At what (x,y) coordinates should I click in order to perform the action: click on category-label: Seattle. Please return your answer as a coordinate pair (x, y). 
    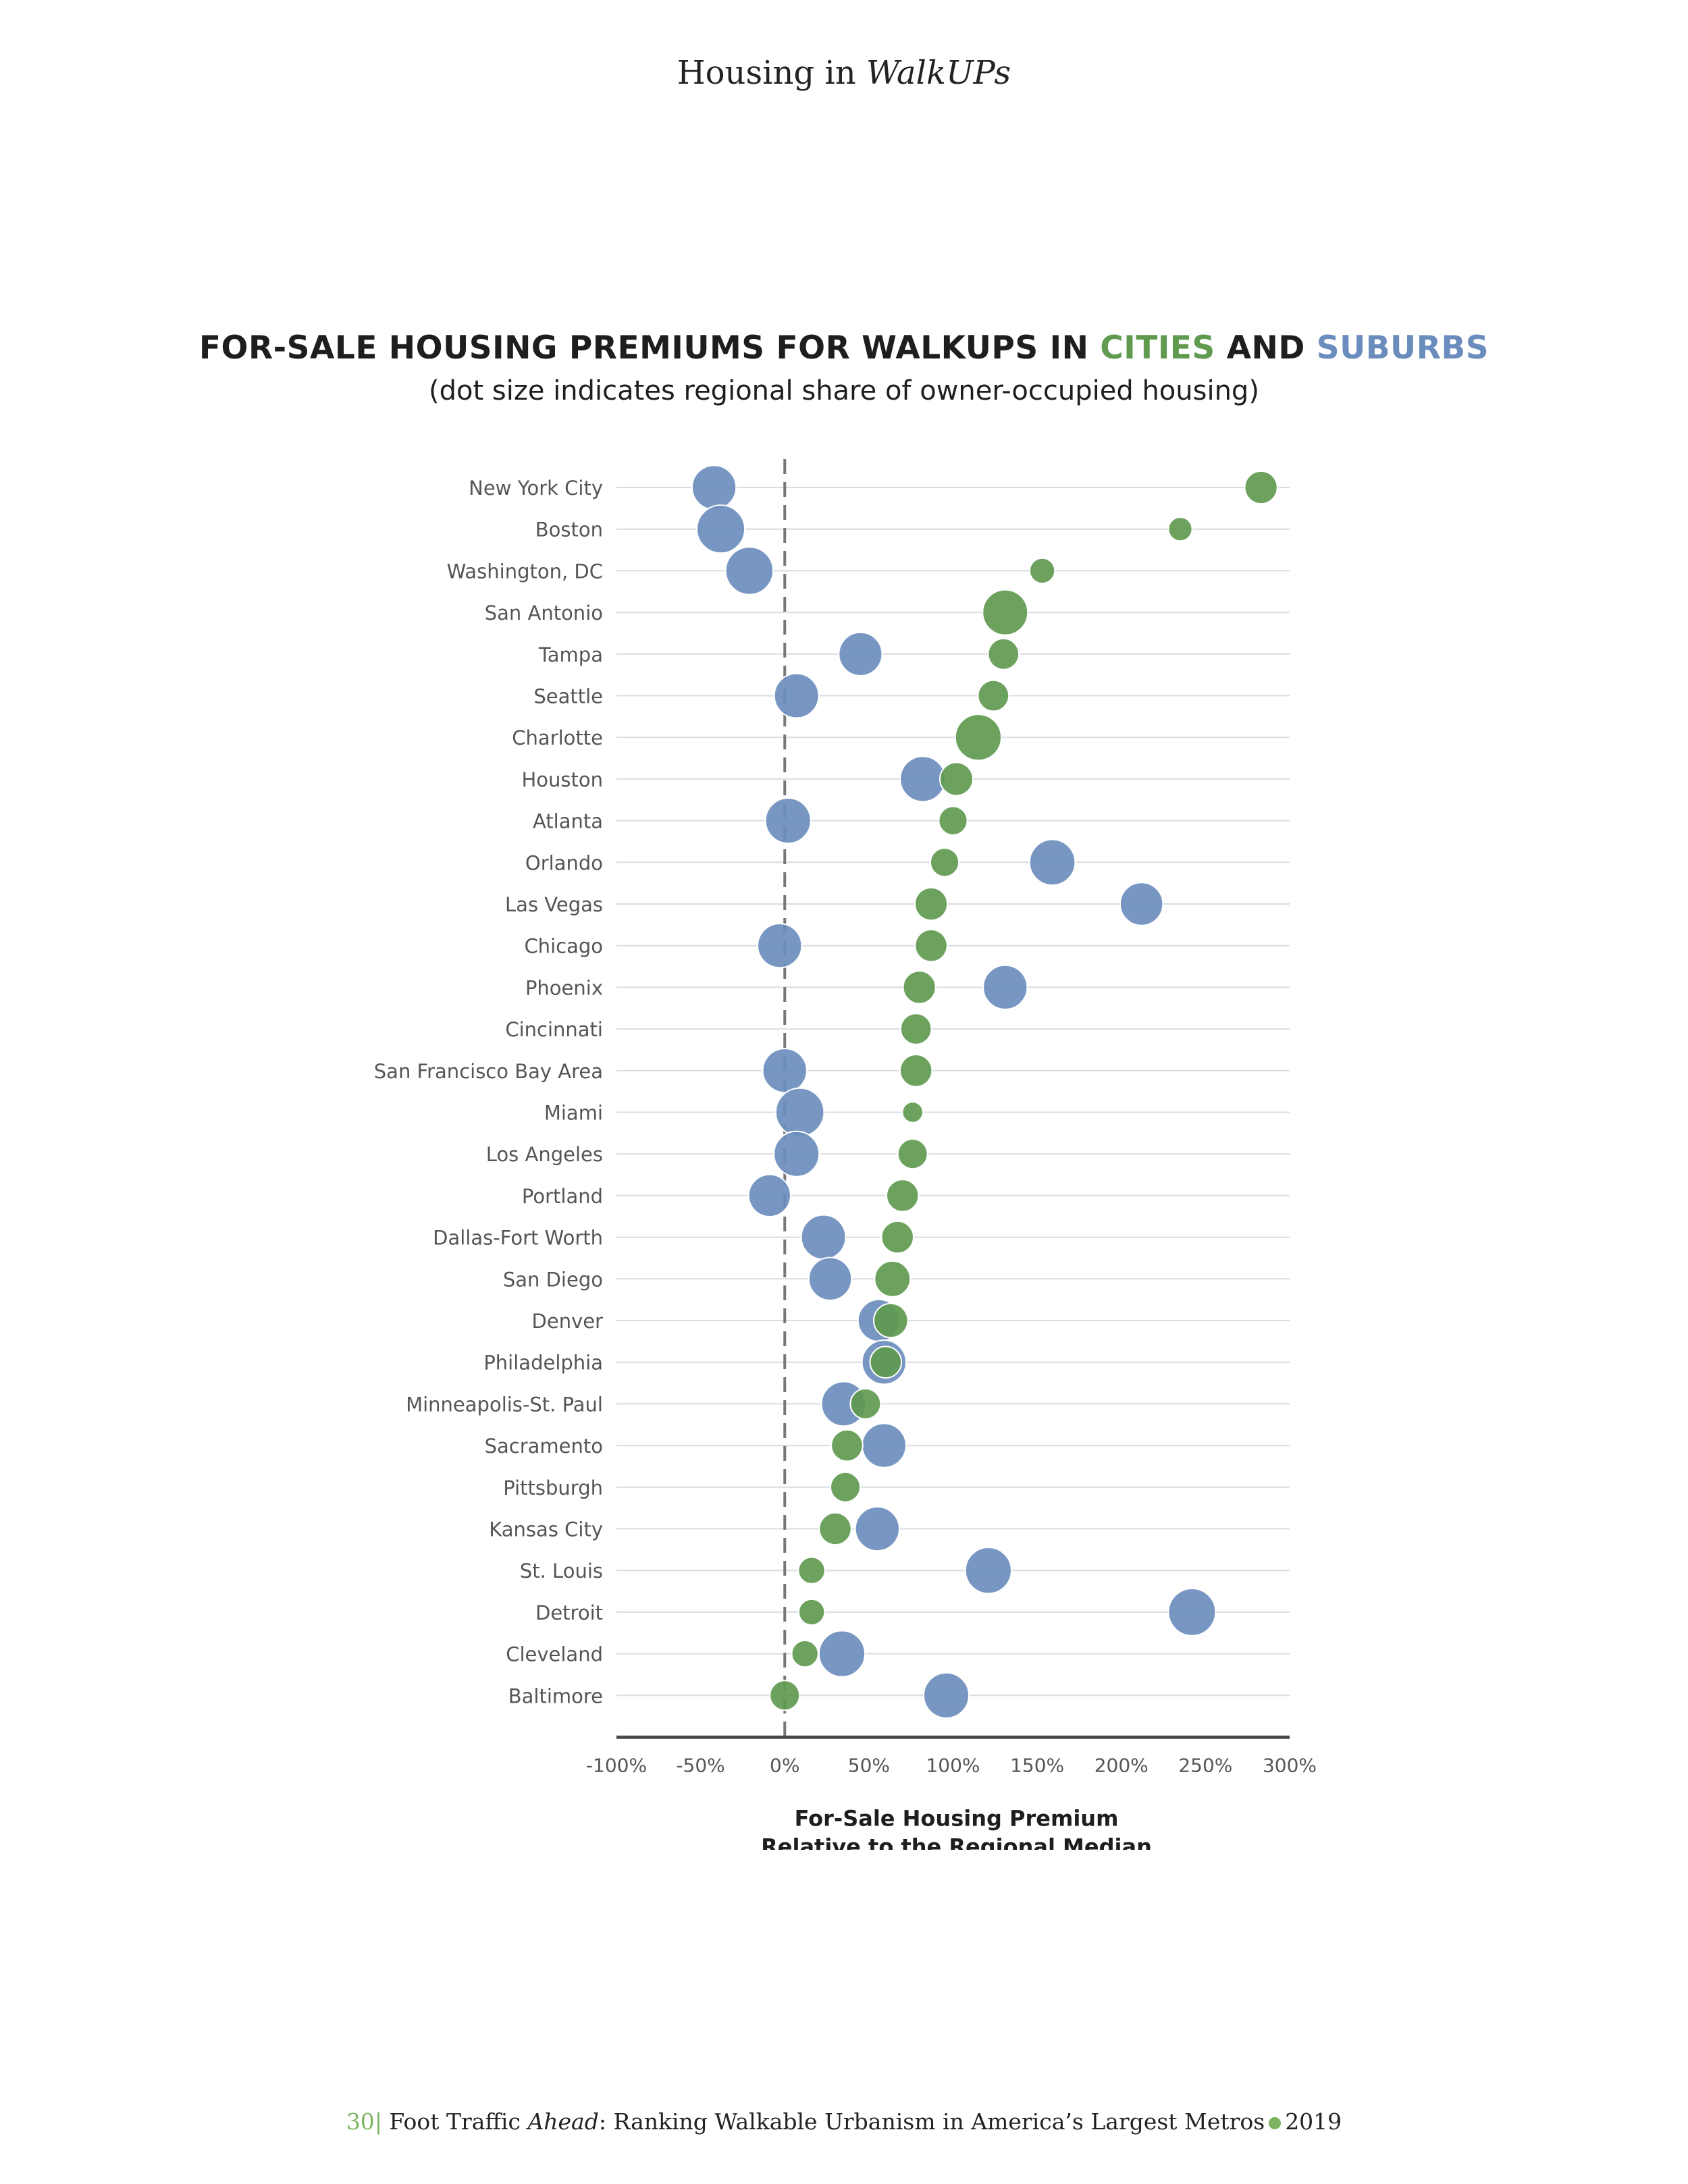
    Looking at the image, I should click on (568, 696).